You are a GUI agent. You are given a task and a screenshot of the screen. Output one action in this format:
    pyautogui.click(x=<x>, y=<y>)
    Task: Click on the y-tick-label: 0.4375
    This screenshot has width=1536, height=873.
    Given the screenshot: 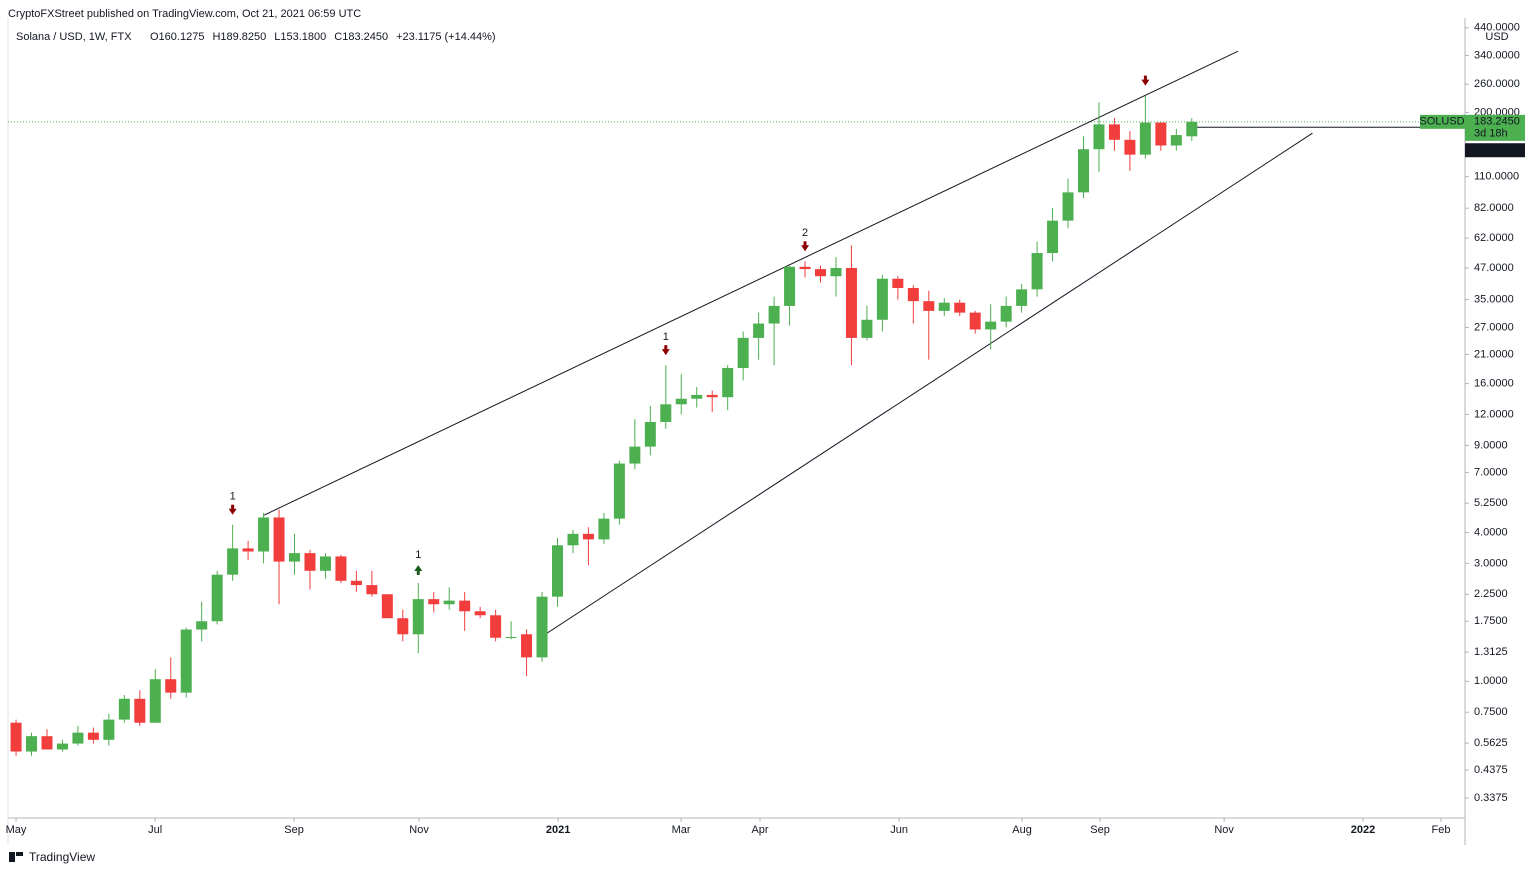 What is the action you would take?
    pyautogui.click(x=1491, y=770)
    